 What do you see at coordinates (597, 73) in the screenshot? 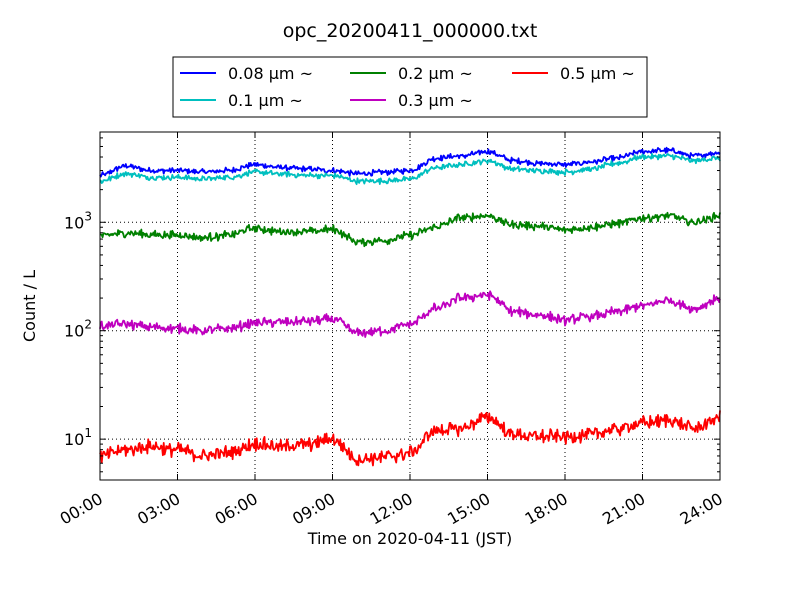
I see `legend-label: 0.5 μm ~` at bounding box center [597, 73].